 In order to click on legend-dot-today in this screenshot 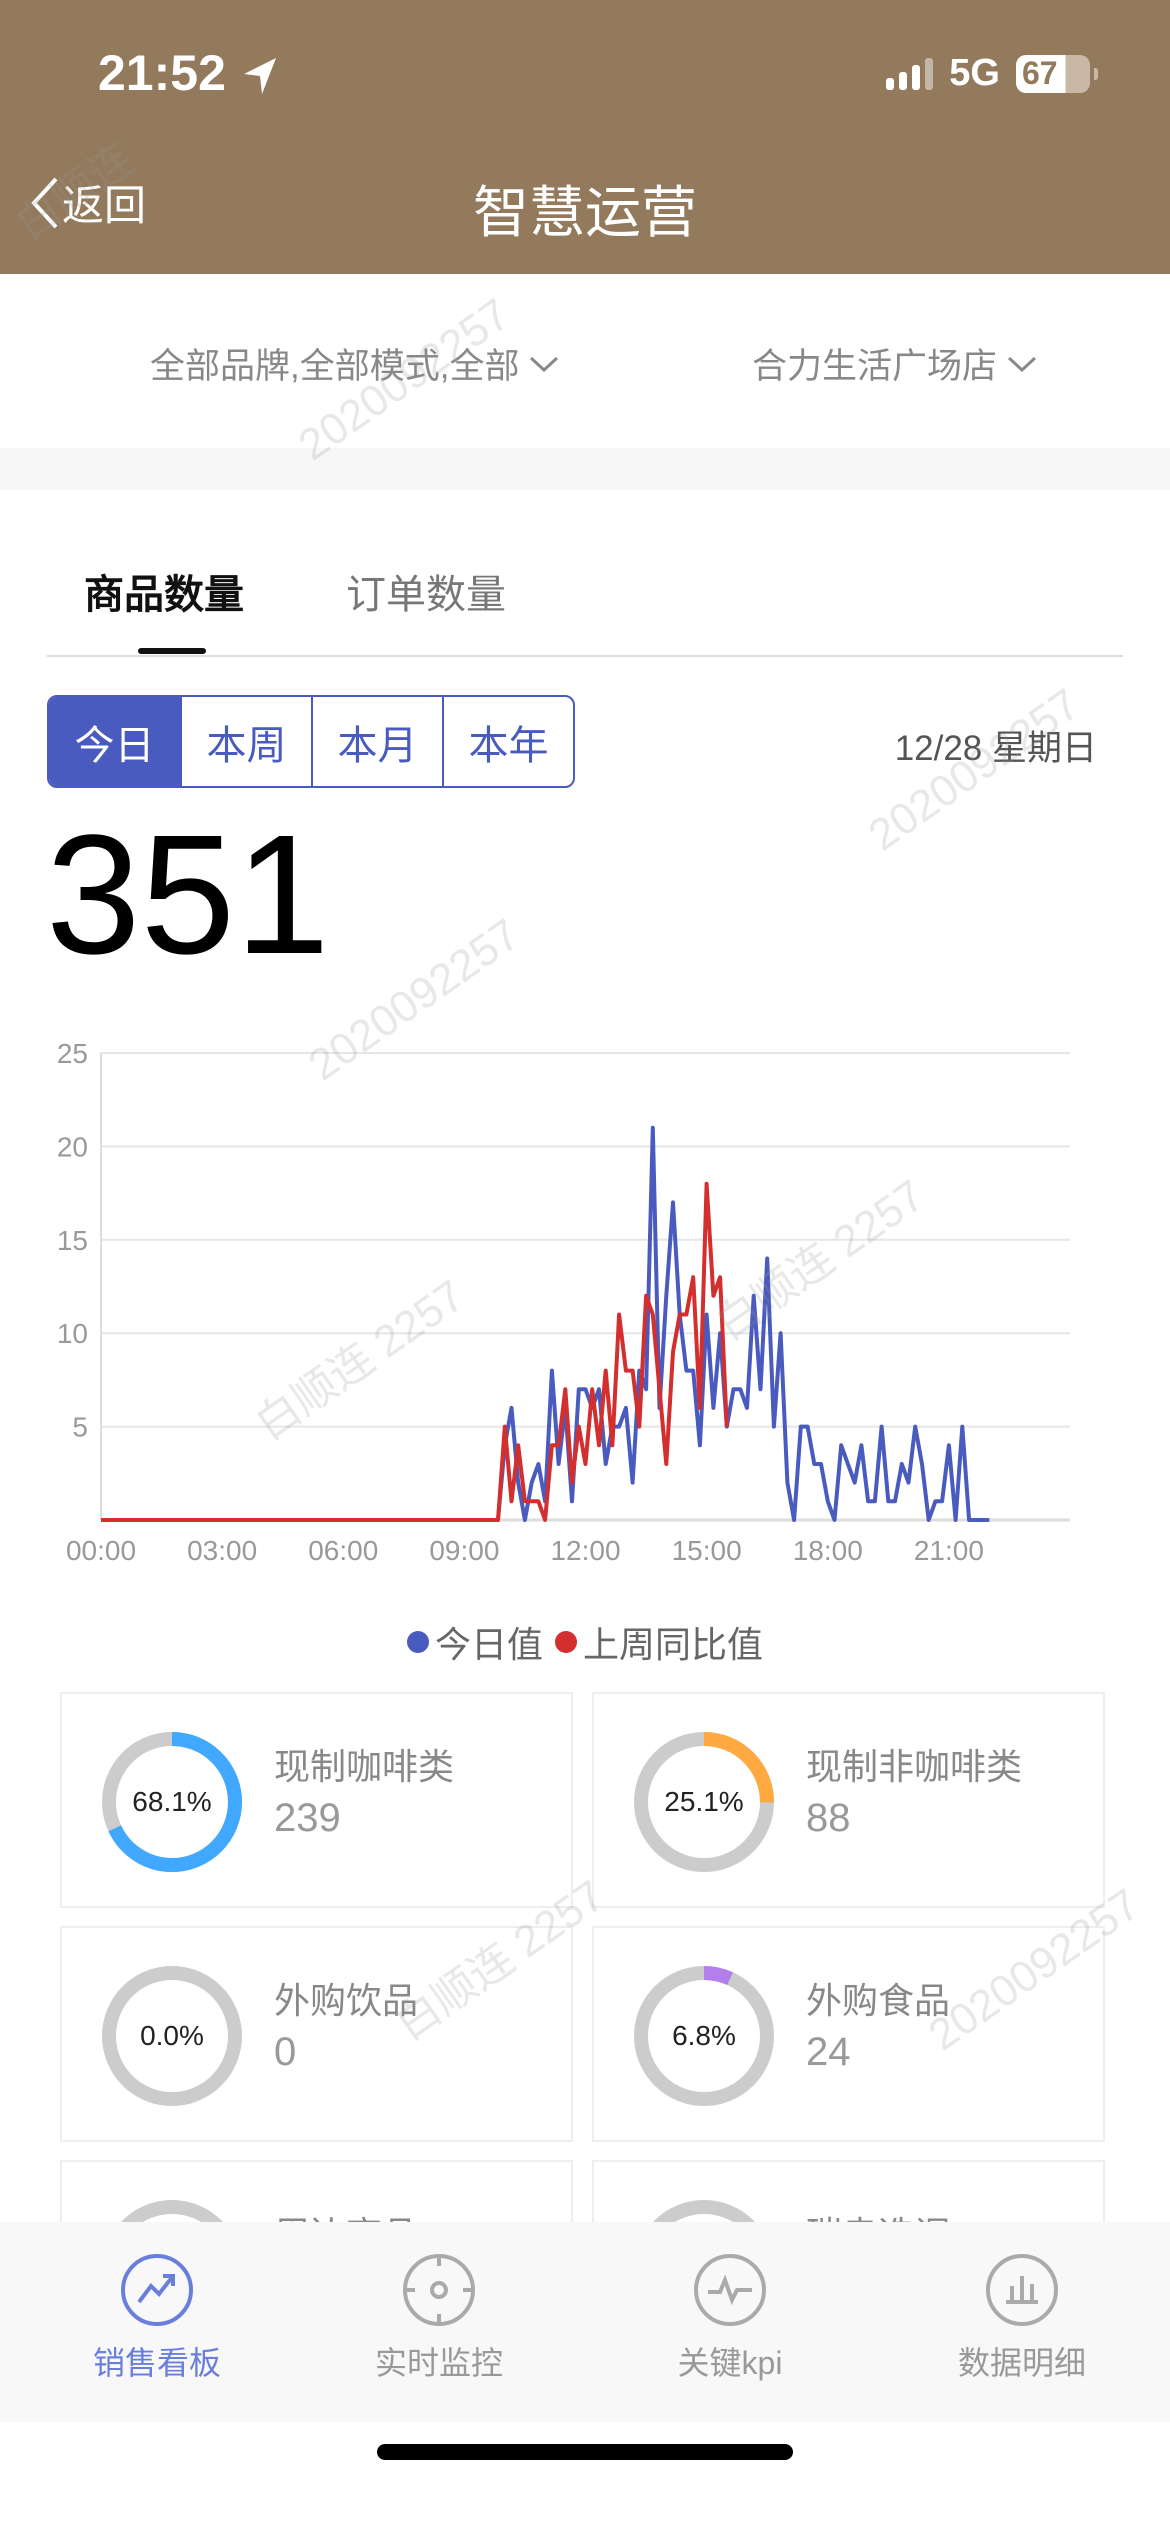, I will do `click(417, 1642)`.